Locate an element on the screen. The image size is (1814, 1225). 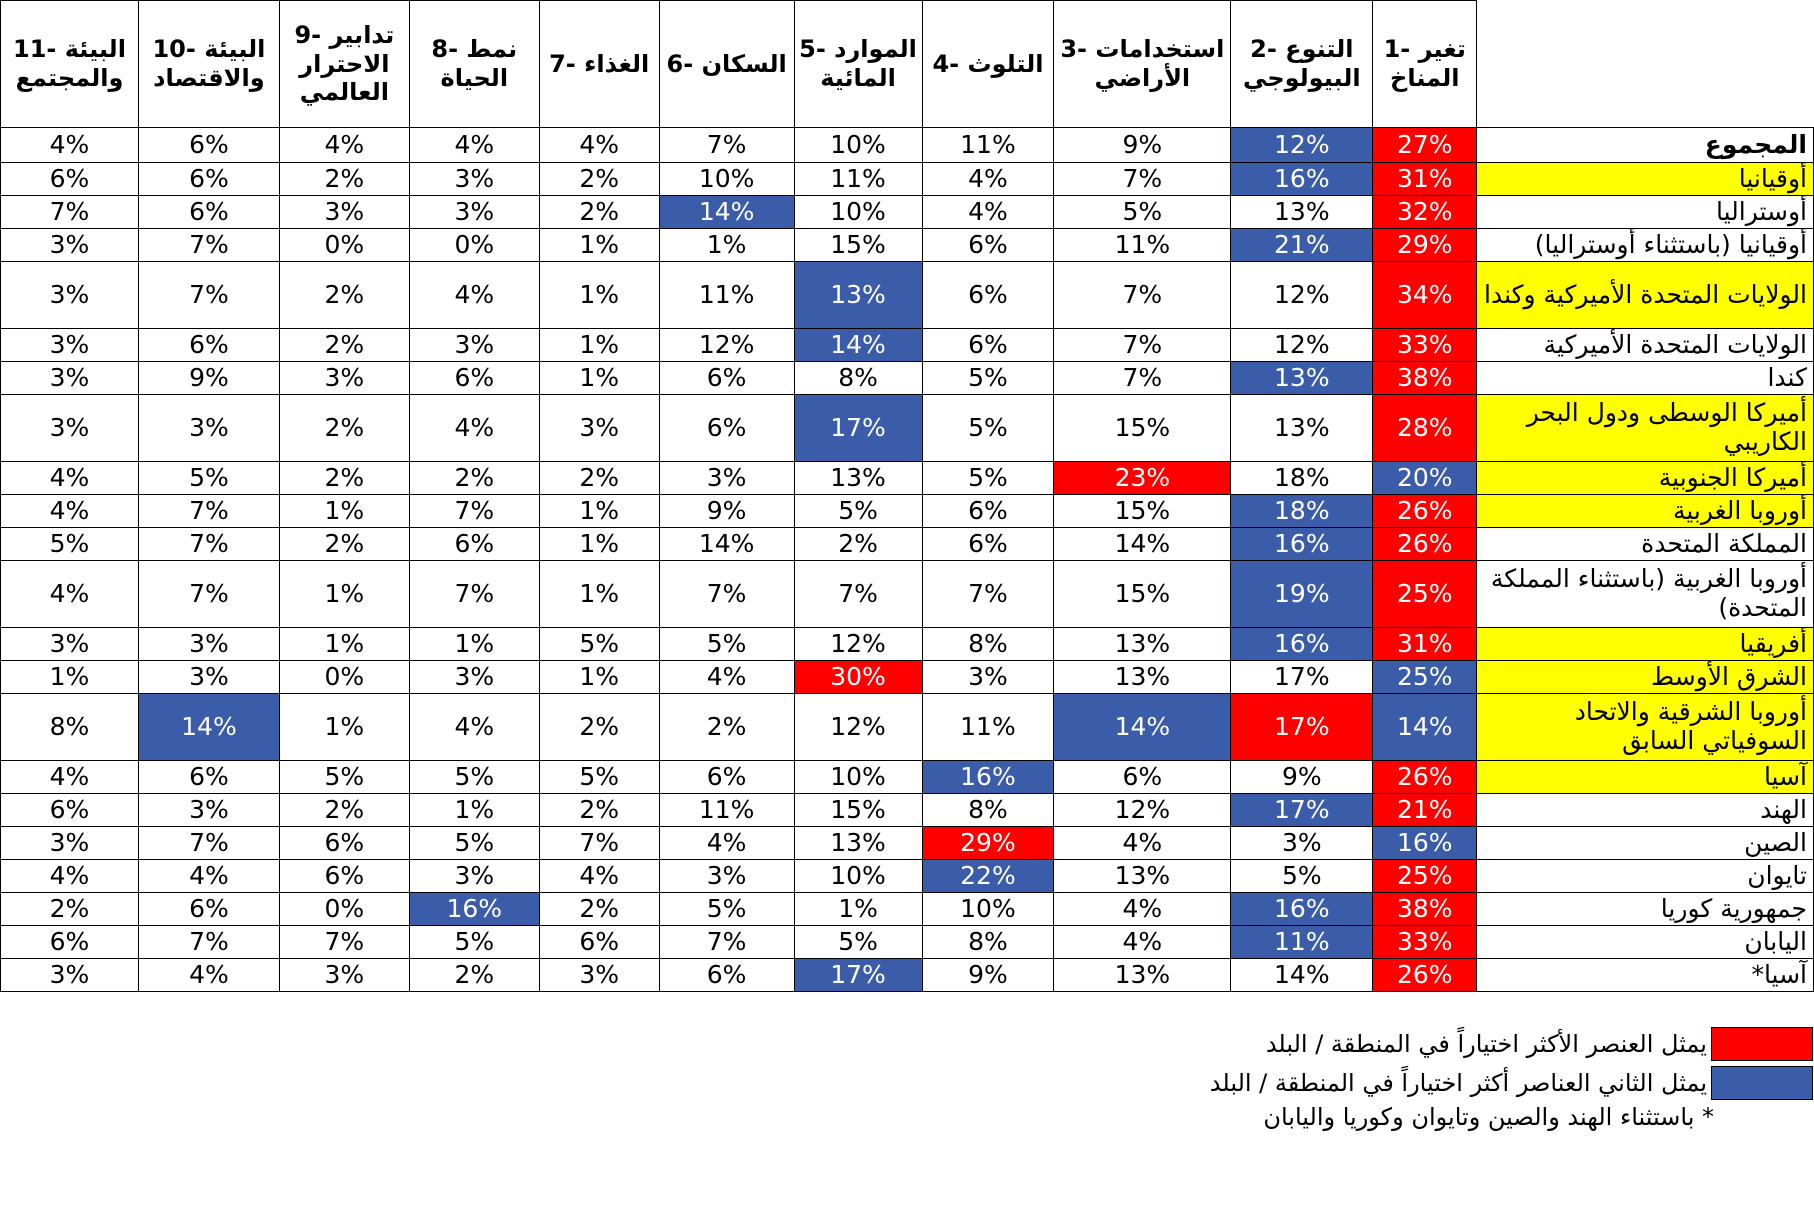
row-label: الصين is located at coordinates (1645, 843).